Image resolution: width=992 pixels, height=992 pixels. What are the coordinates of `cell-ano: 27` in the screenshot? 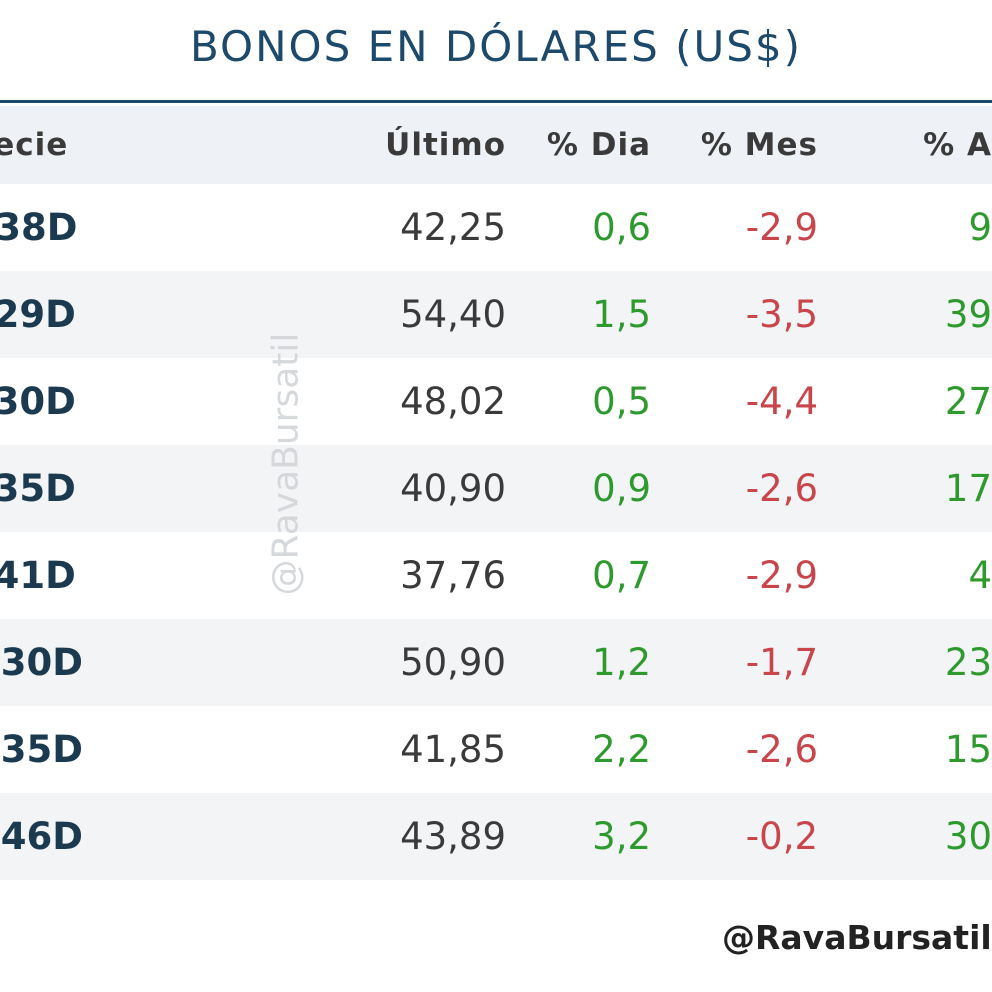 It's located at (968, 401).